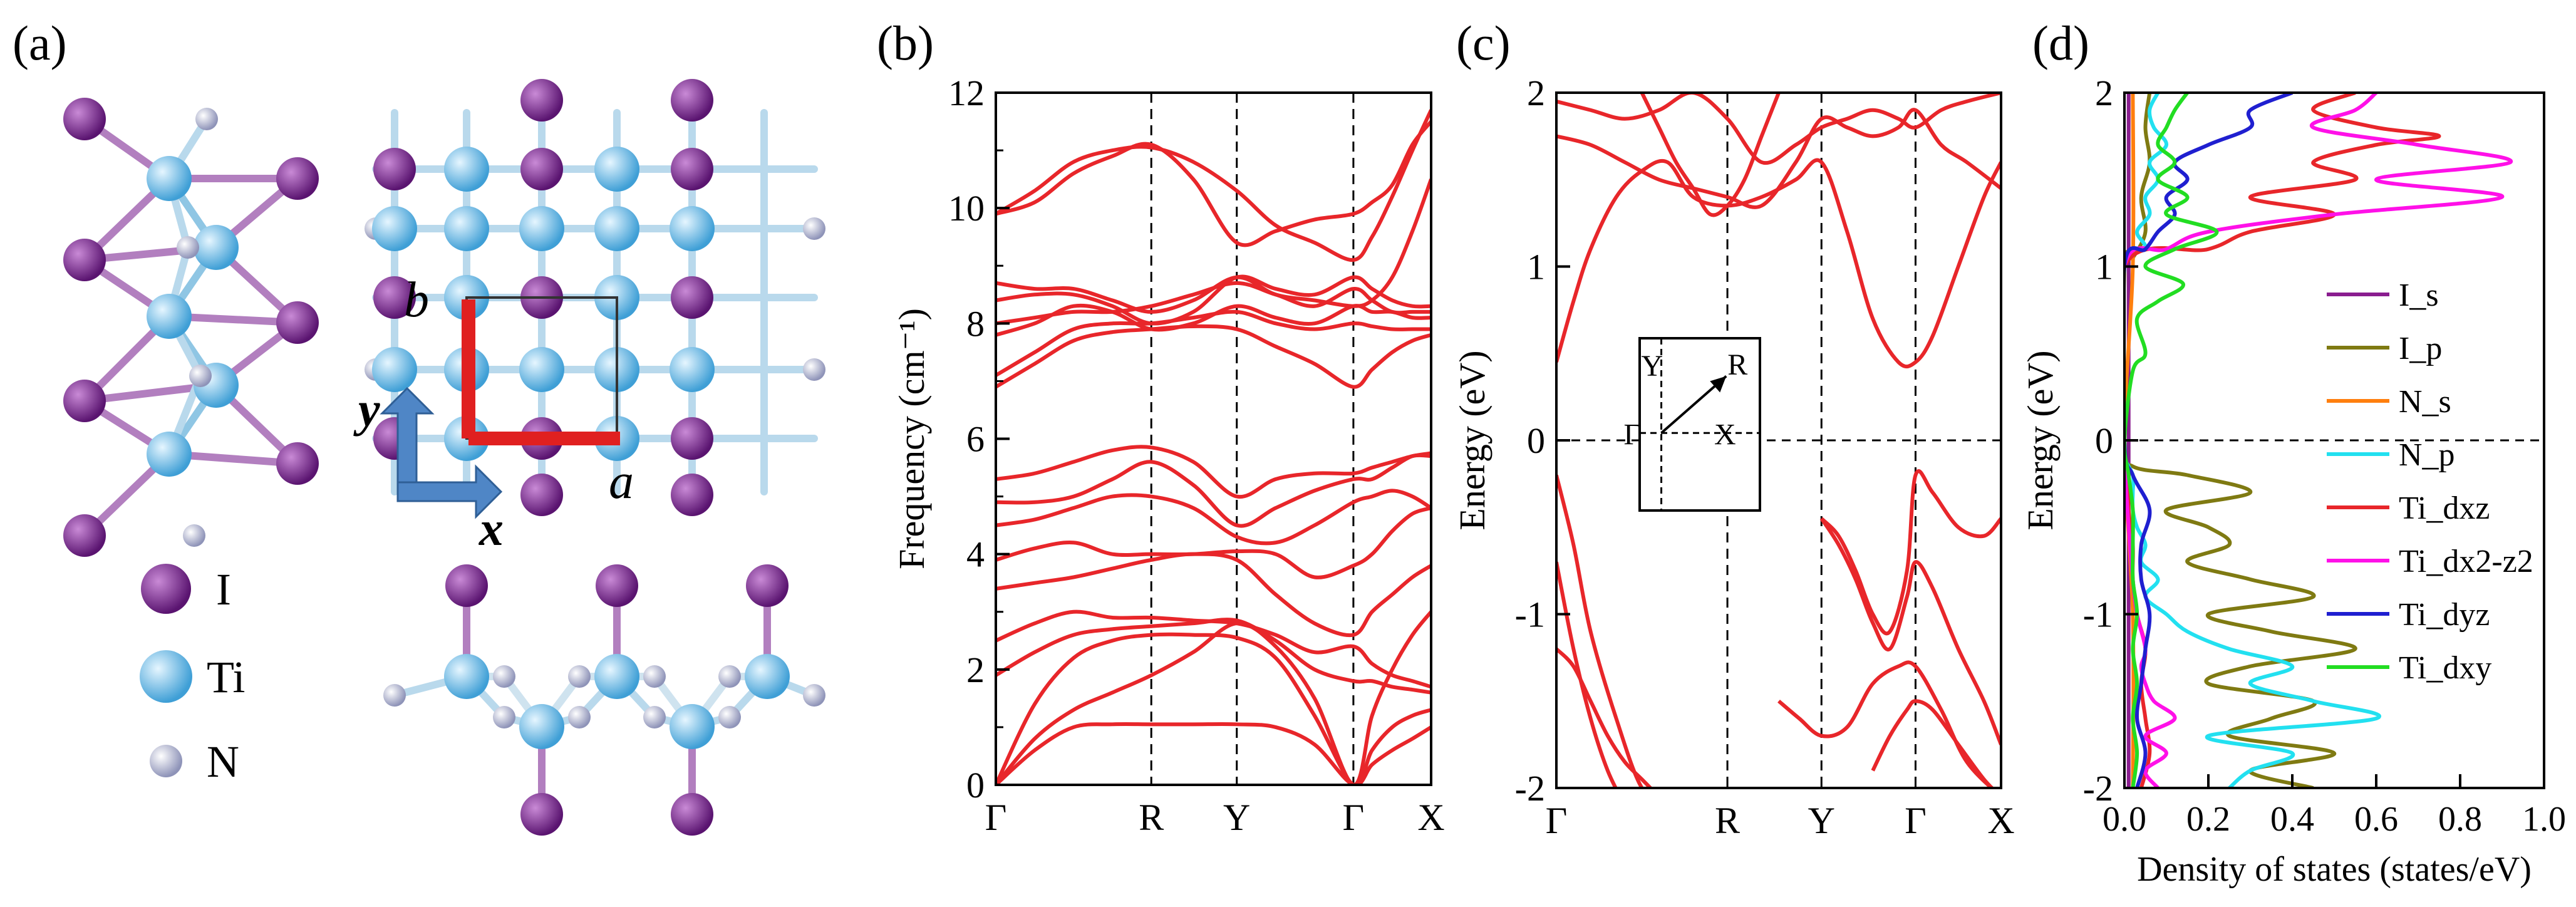  What do you see at coordinates (604, 700) in the screenshot?
I see `structure-bottom-view` at bounding box center [604, 700].